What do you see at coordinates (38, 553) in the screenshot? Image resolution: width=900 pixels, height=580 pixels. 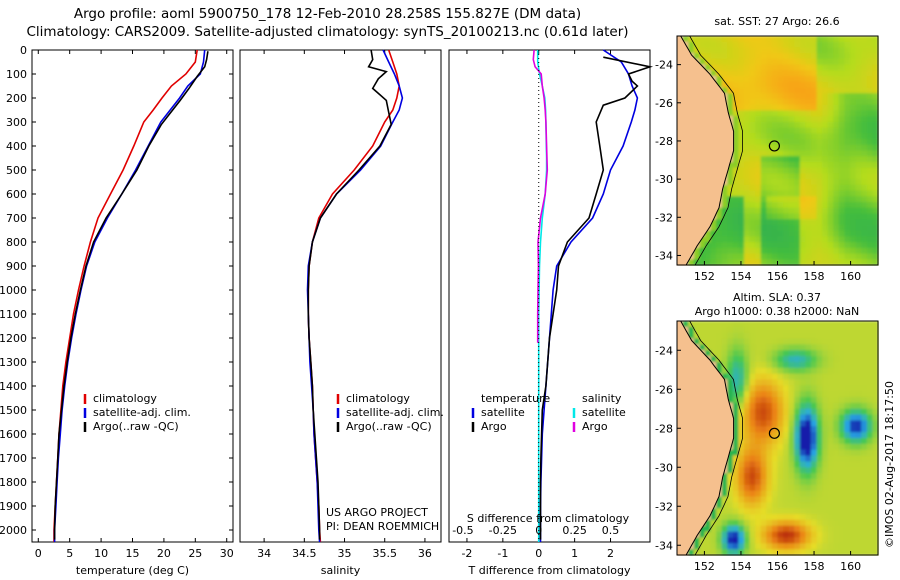 I see `x-tick-label: 0` at bounding box center [38, 553].